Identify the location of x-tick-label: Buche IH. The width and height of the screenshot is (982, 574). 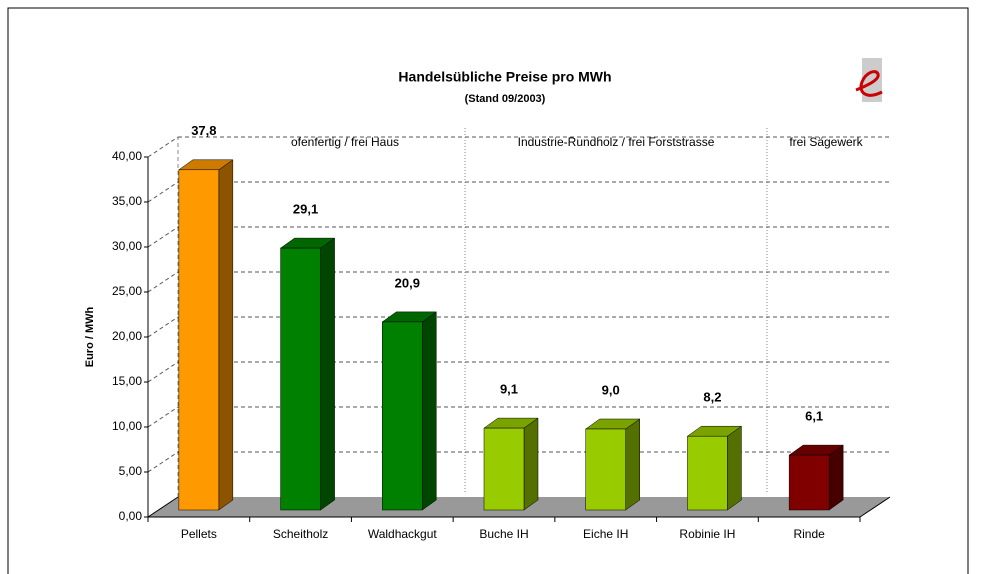
(503, 534).